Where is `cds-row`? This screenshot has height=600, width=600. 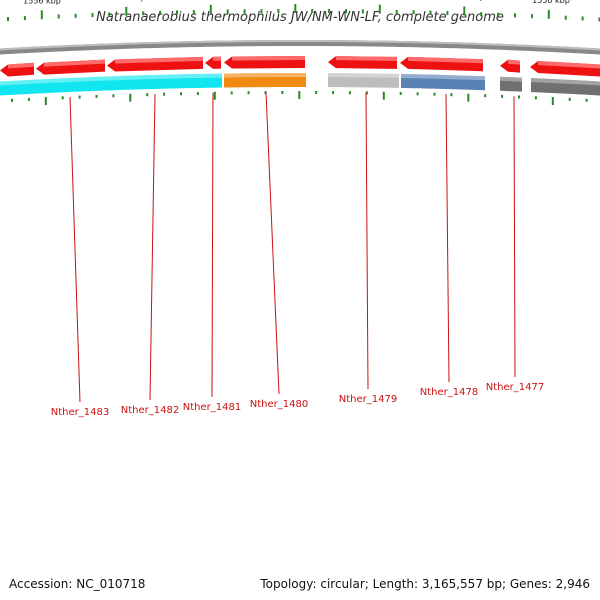 cds-row is located at coordinates (300, 66).